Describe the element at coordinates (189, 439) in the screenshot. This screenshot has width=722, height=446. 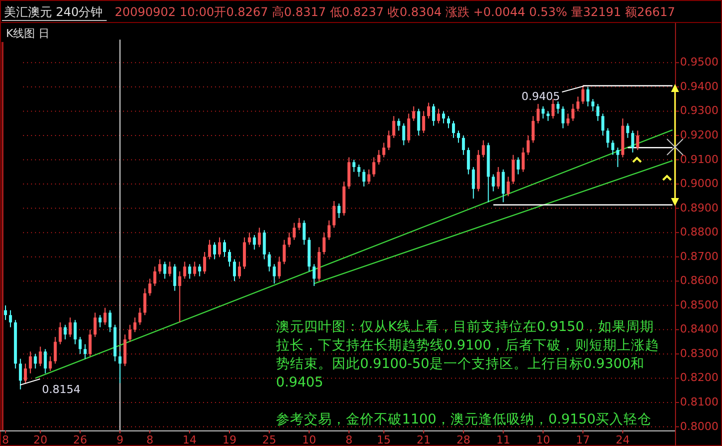
I see `x-tick-label: 14` at that location.